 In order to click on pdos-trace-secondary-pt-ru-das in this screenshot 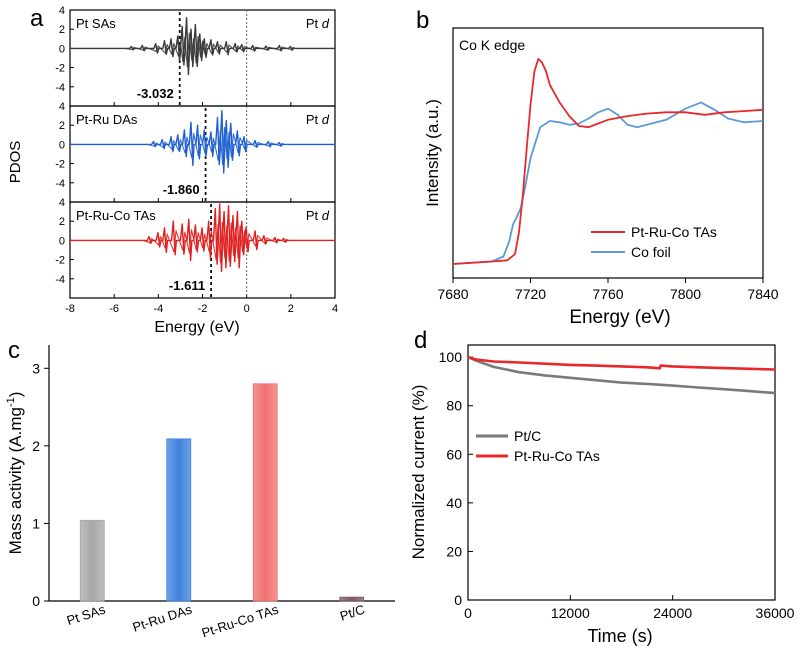, I will do `click(216, 146)`.